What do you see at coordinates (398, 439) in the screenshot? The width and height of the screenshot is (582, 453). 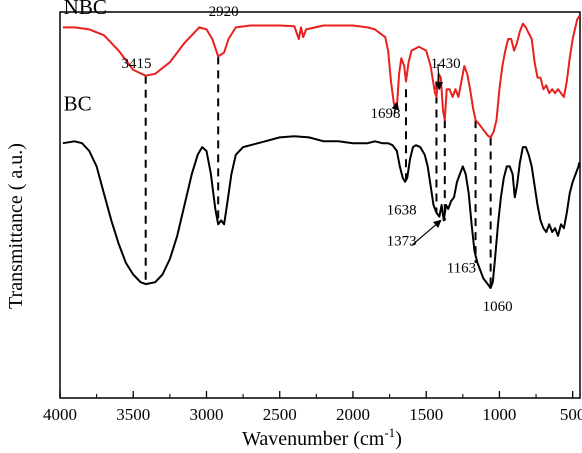 I see `x-axis-title-close: )` at bounding box center [398, 439].